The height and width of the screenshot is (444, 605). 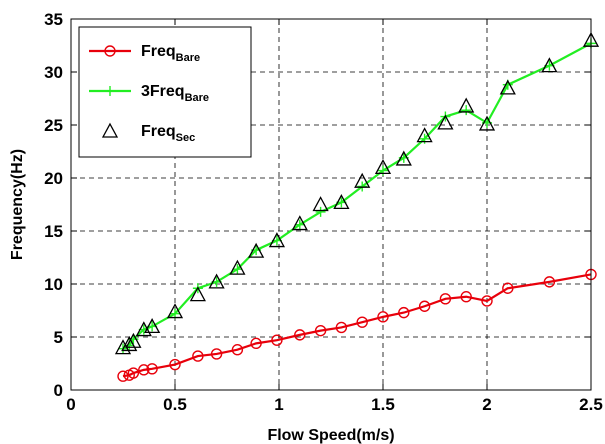 I want to click on x-tick-label: 2, so click(x=486, y=404).